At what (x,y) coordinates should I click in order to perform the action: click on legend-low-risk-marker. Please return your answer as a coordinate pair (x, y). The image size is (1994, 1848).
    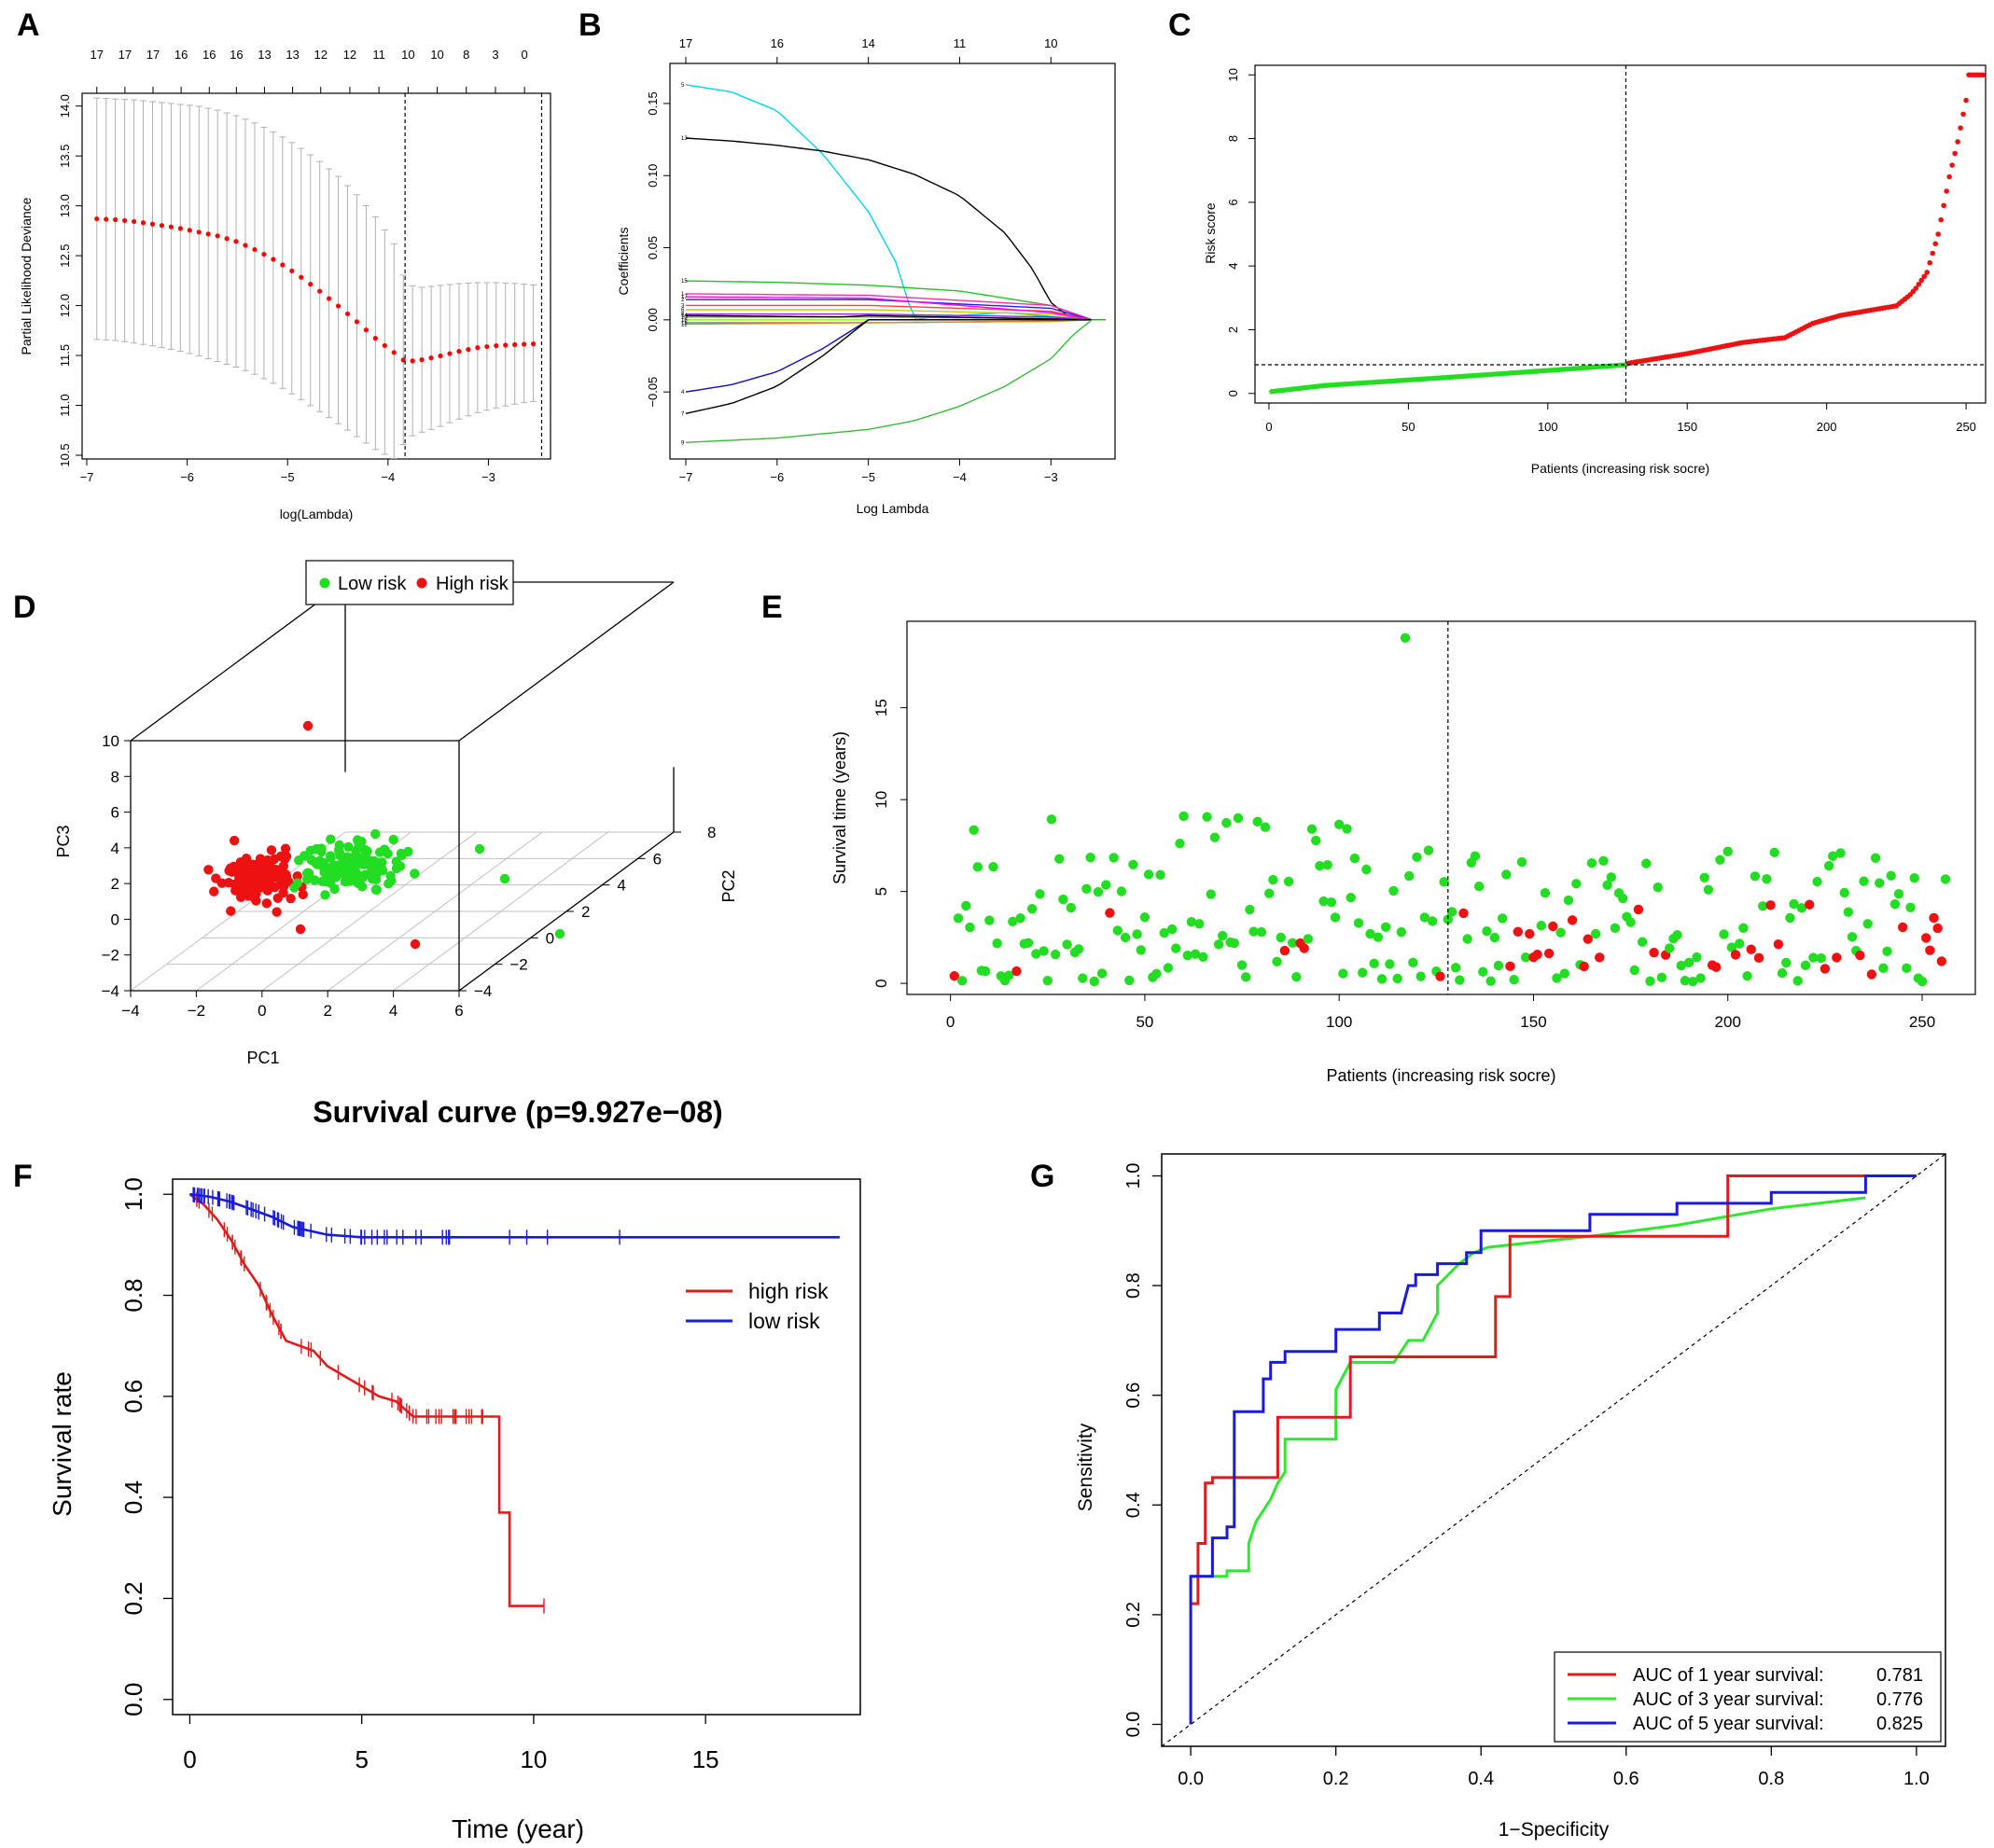
    Looking at the image, I should click on (324, 583).